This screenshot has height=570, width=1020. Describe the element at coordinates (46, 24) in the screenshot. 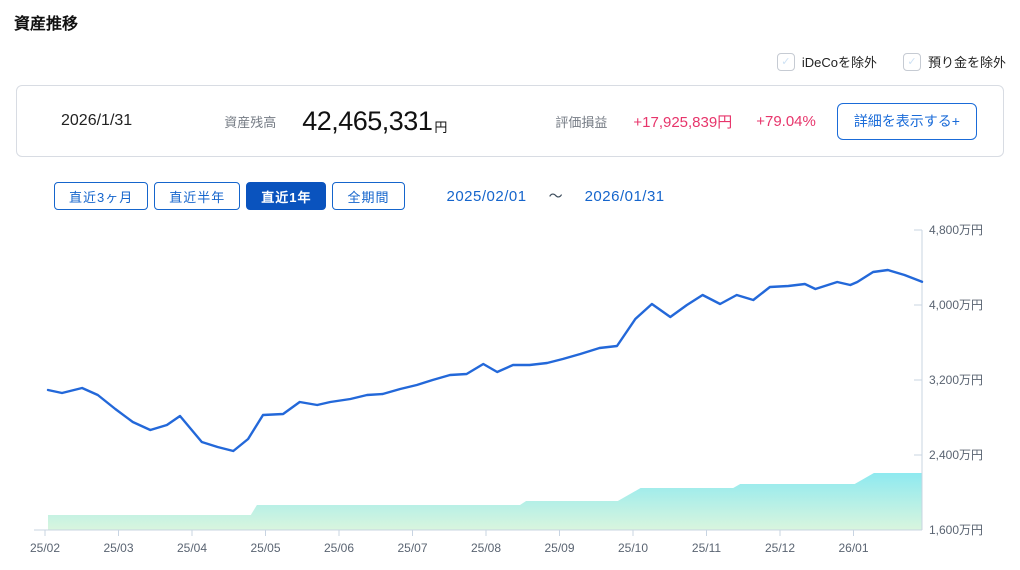

I see `page-title: 資産推移` at that location.